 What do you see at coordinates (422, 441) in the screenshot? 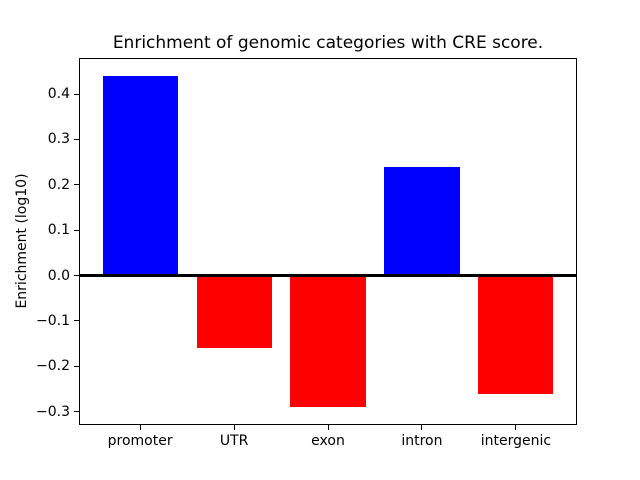
I see `x-tick-label-intron: intron` at bounding box center [422, 441].